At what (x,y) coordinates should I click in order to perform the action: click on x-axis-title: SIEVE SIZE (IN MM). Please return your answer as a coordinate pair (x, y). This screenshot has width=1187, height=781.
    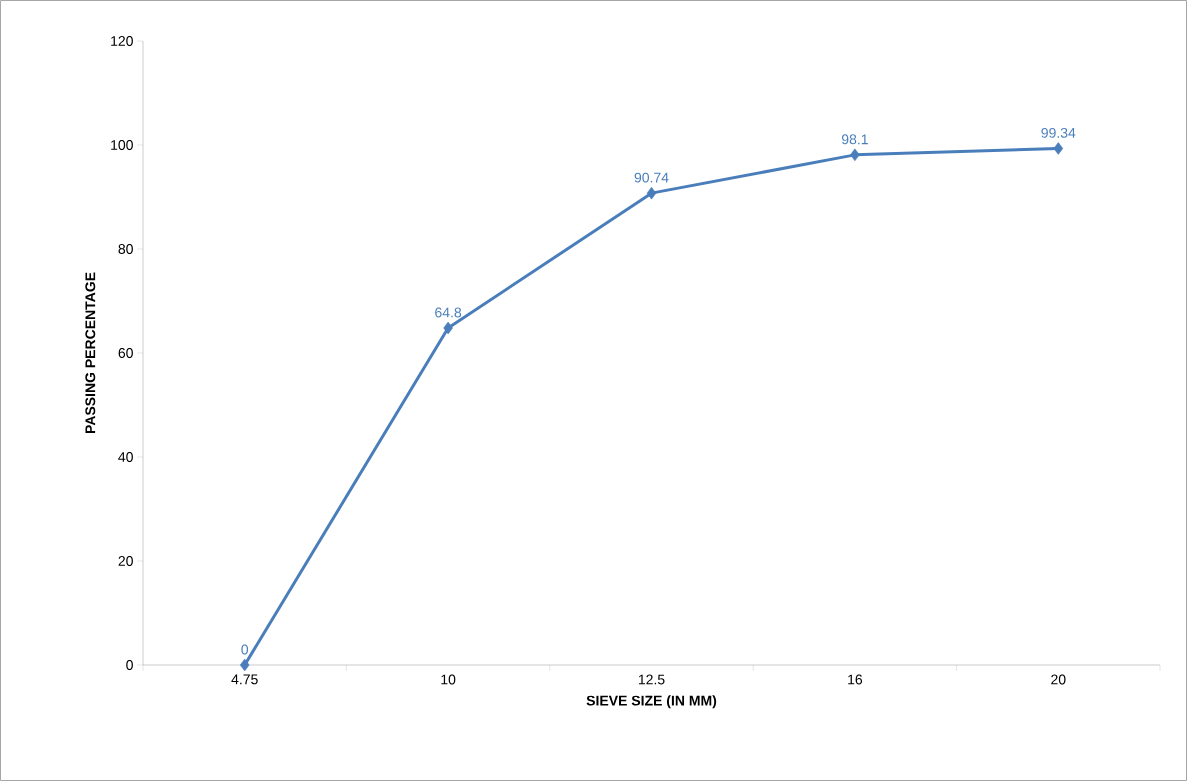
    Looking at the image, I should click on (651, 702).